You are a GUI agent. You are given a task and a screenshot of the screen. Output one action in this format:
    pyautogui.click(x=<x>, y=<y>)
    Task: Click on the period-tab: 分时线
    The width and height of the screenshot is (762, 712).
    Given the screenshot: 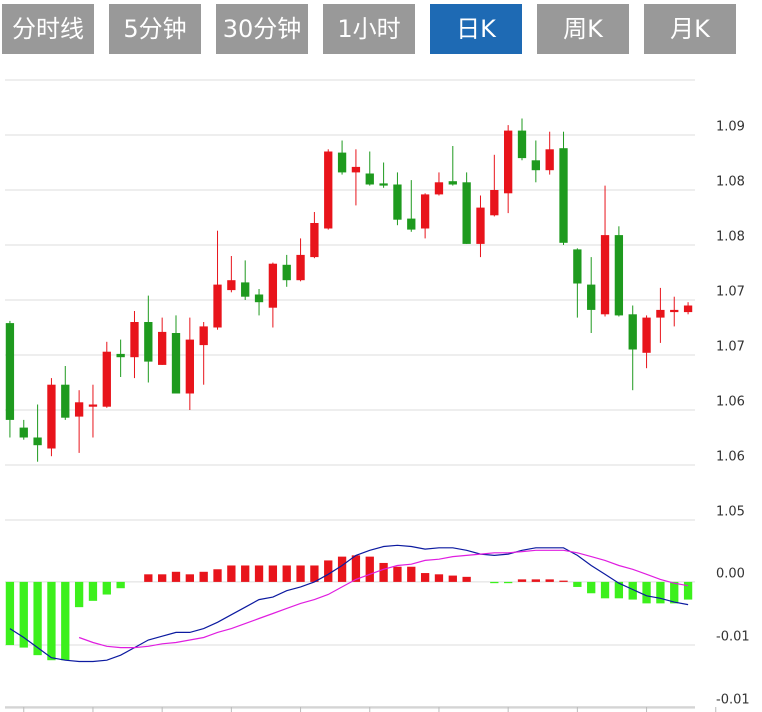 What is the action you would take?
    pyautogui.click(x=48, y=29)
    